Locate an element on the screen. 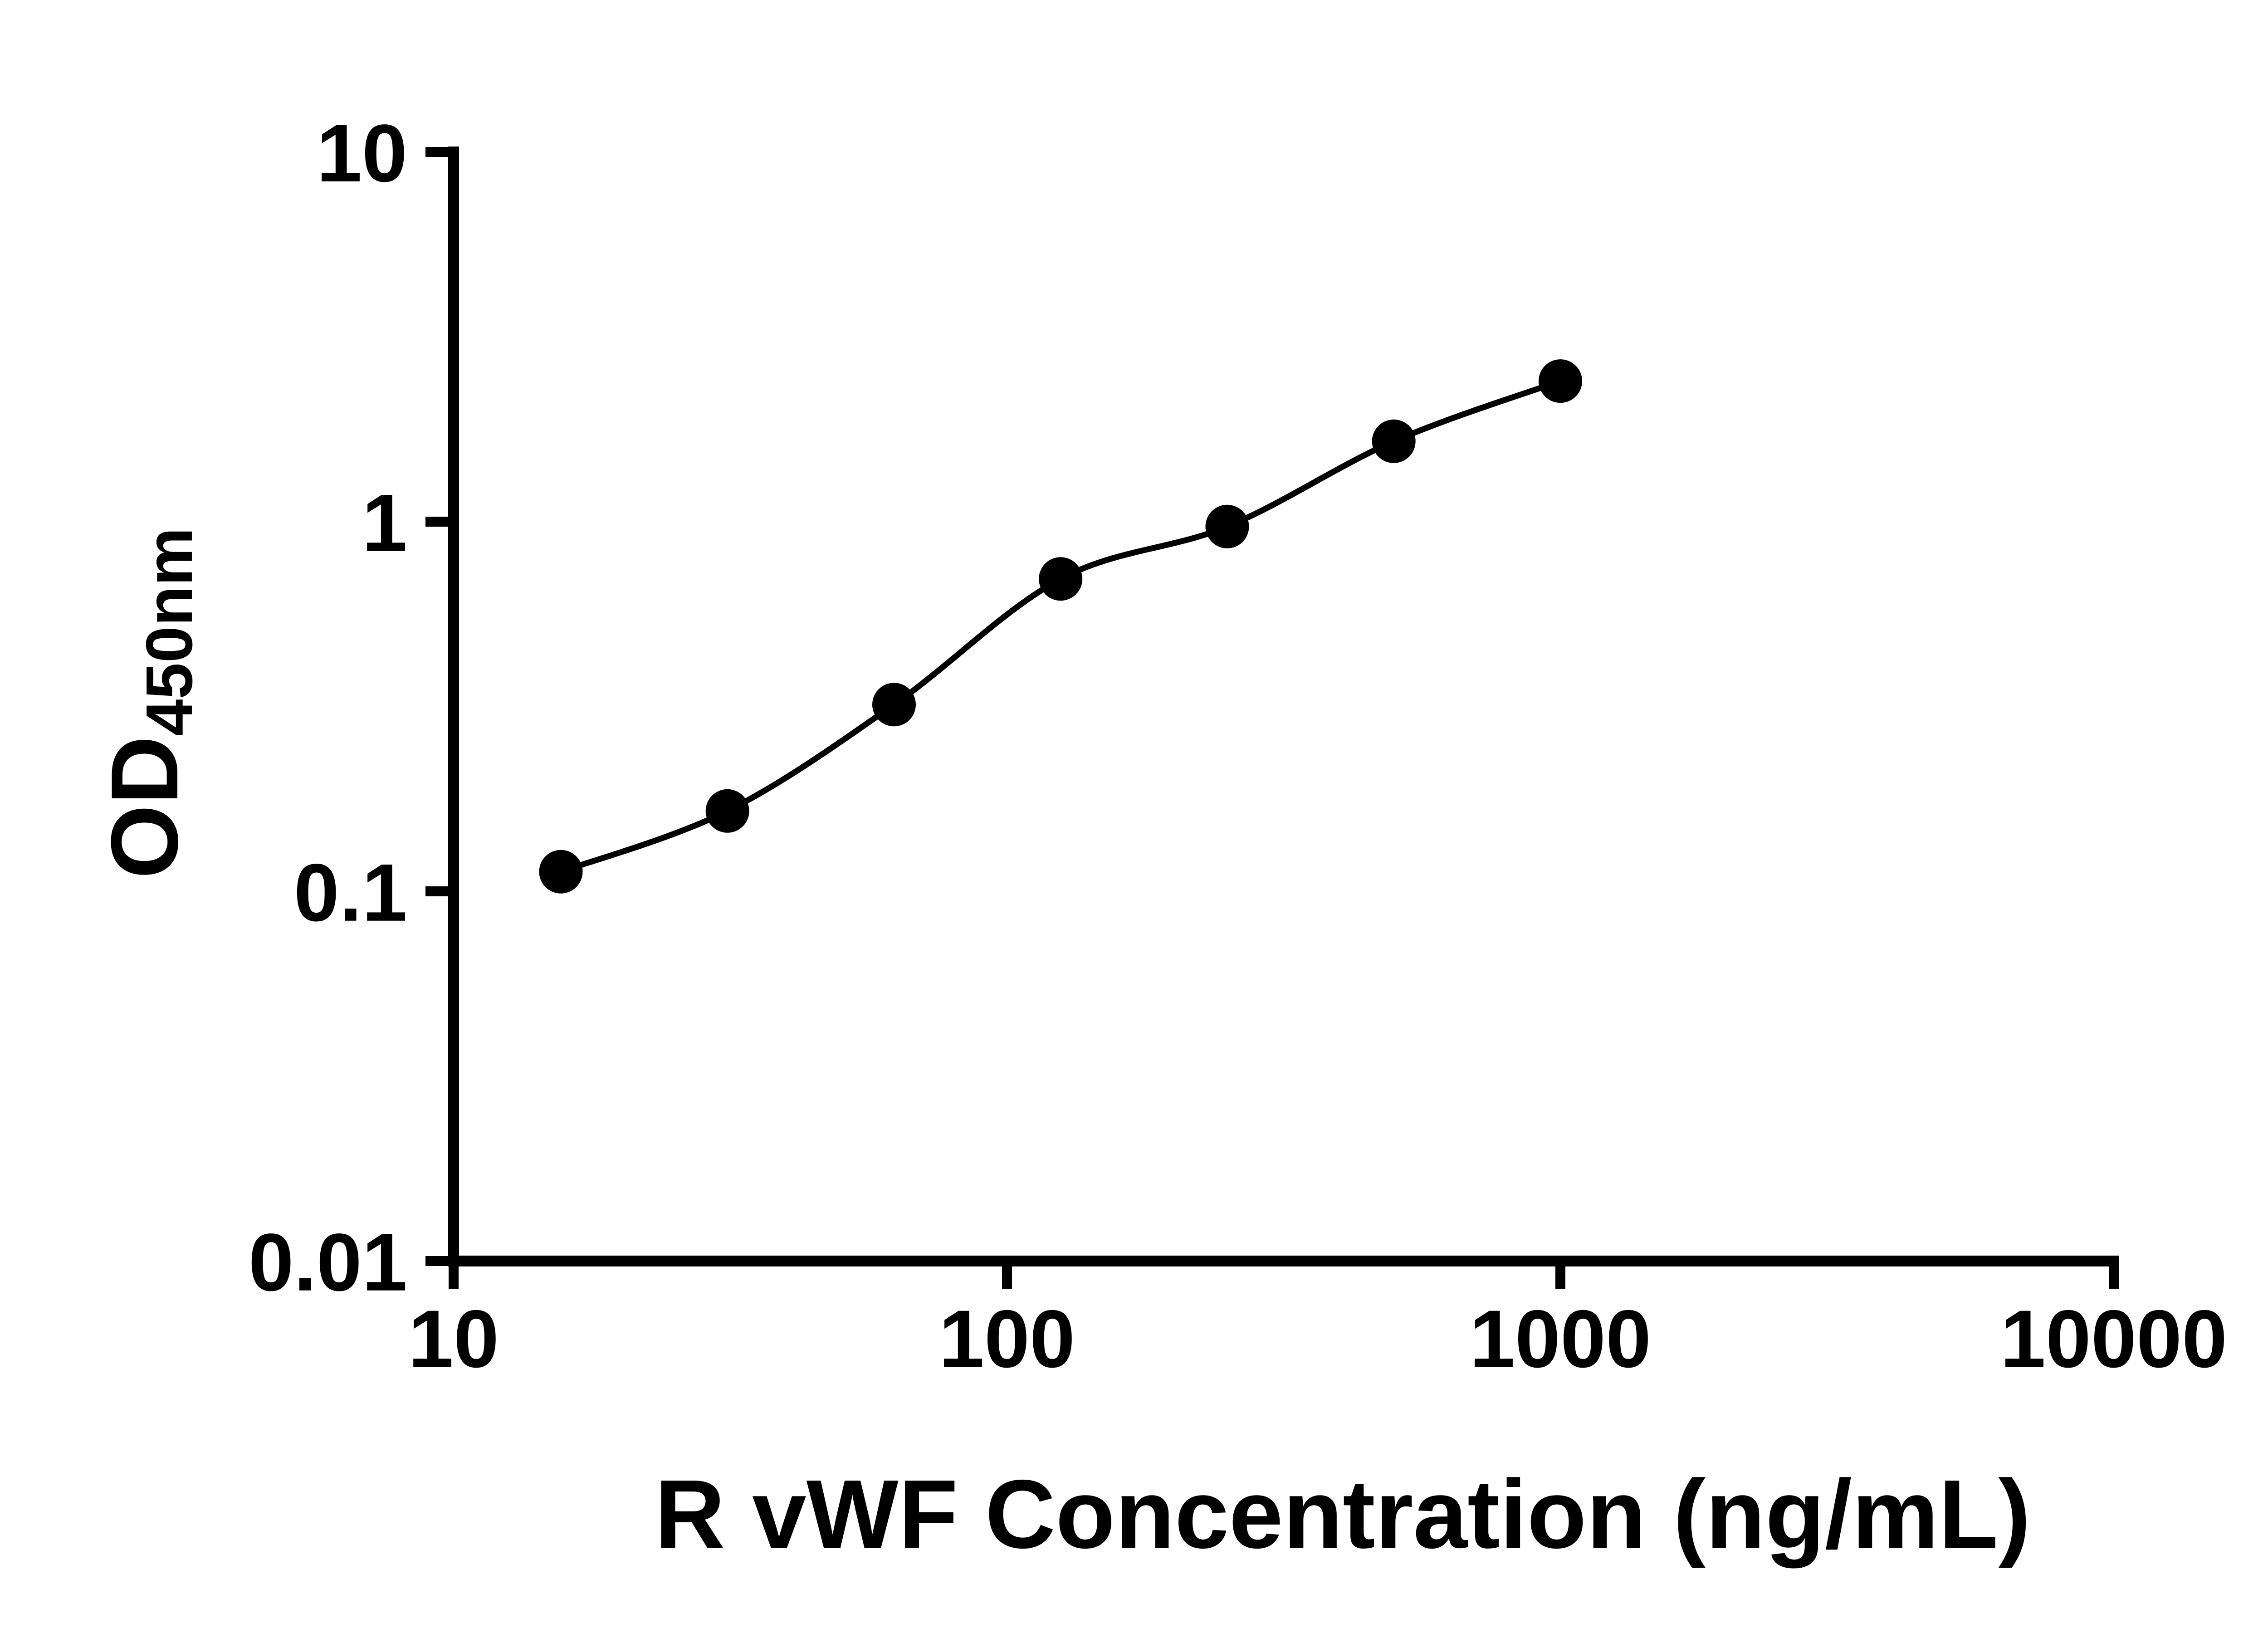  y-tick-label: 1 is located at coordinates (385, 523).